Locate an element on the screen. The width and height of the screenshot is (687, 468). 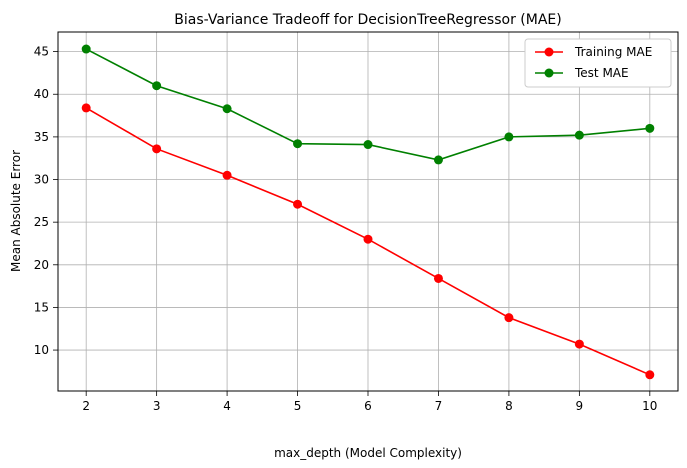
x-tick-label: 4 is located at coordinates (227, 406).